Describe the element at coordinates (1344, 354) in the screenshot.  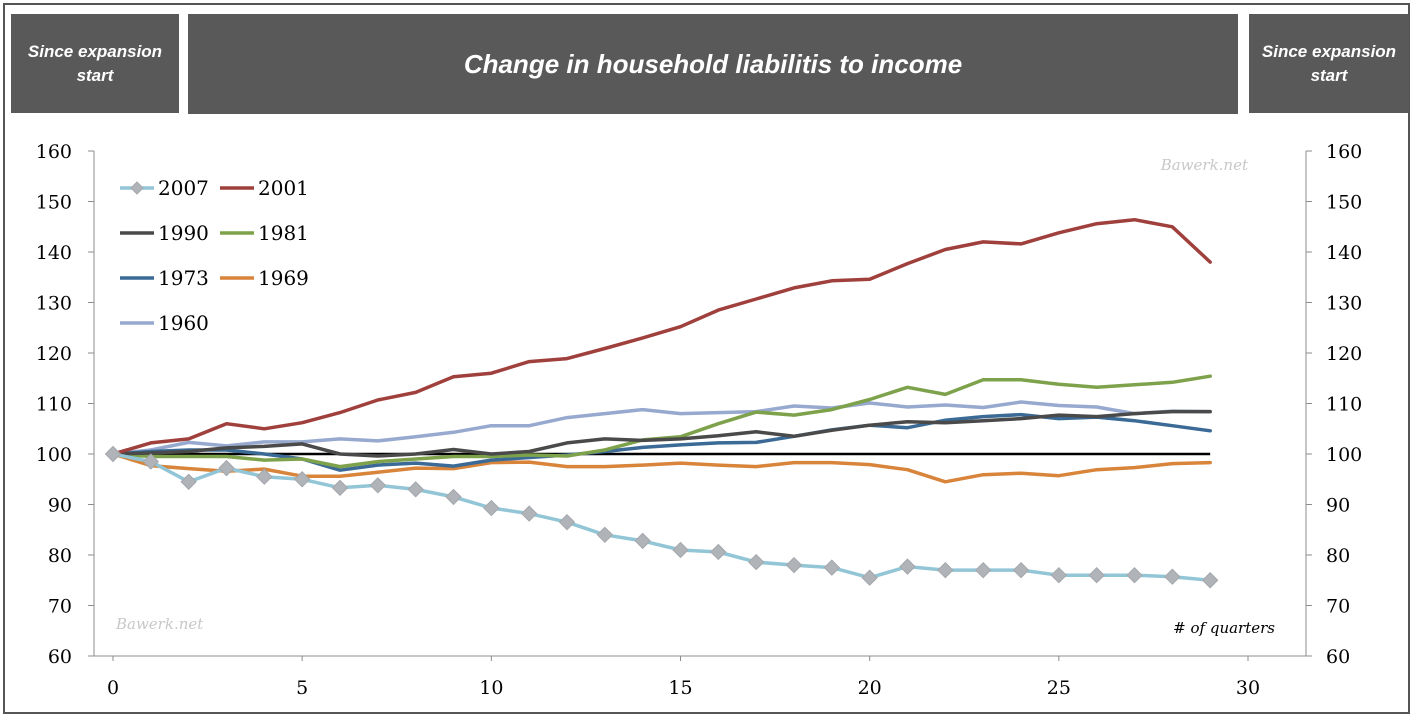
I see `y-tick-label-right: 120` at that location.